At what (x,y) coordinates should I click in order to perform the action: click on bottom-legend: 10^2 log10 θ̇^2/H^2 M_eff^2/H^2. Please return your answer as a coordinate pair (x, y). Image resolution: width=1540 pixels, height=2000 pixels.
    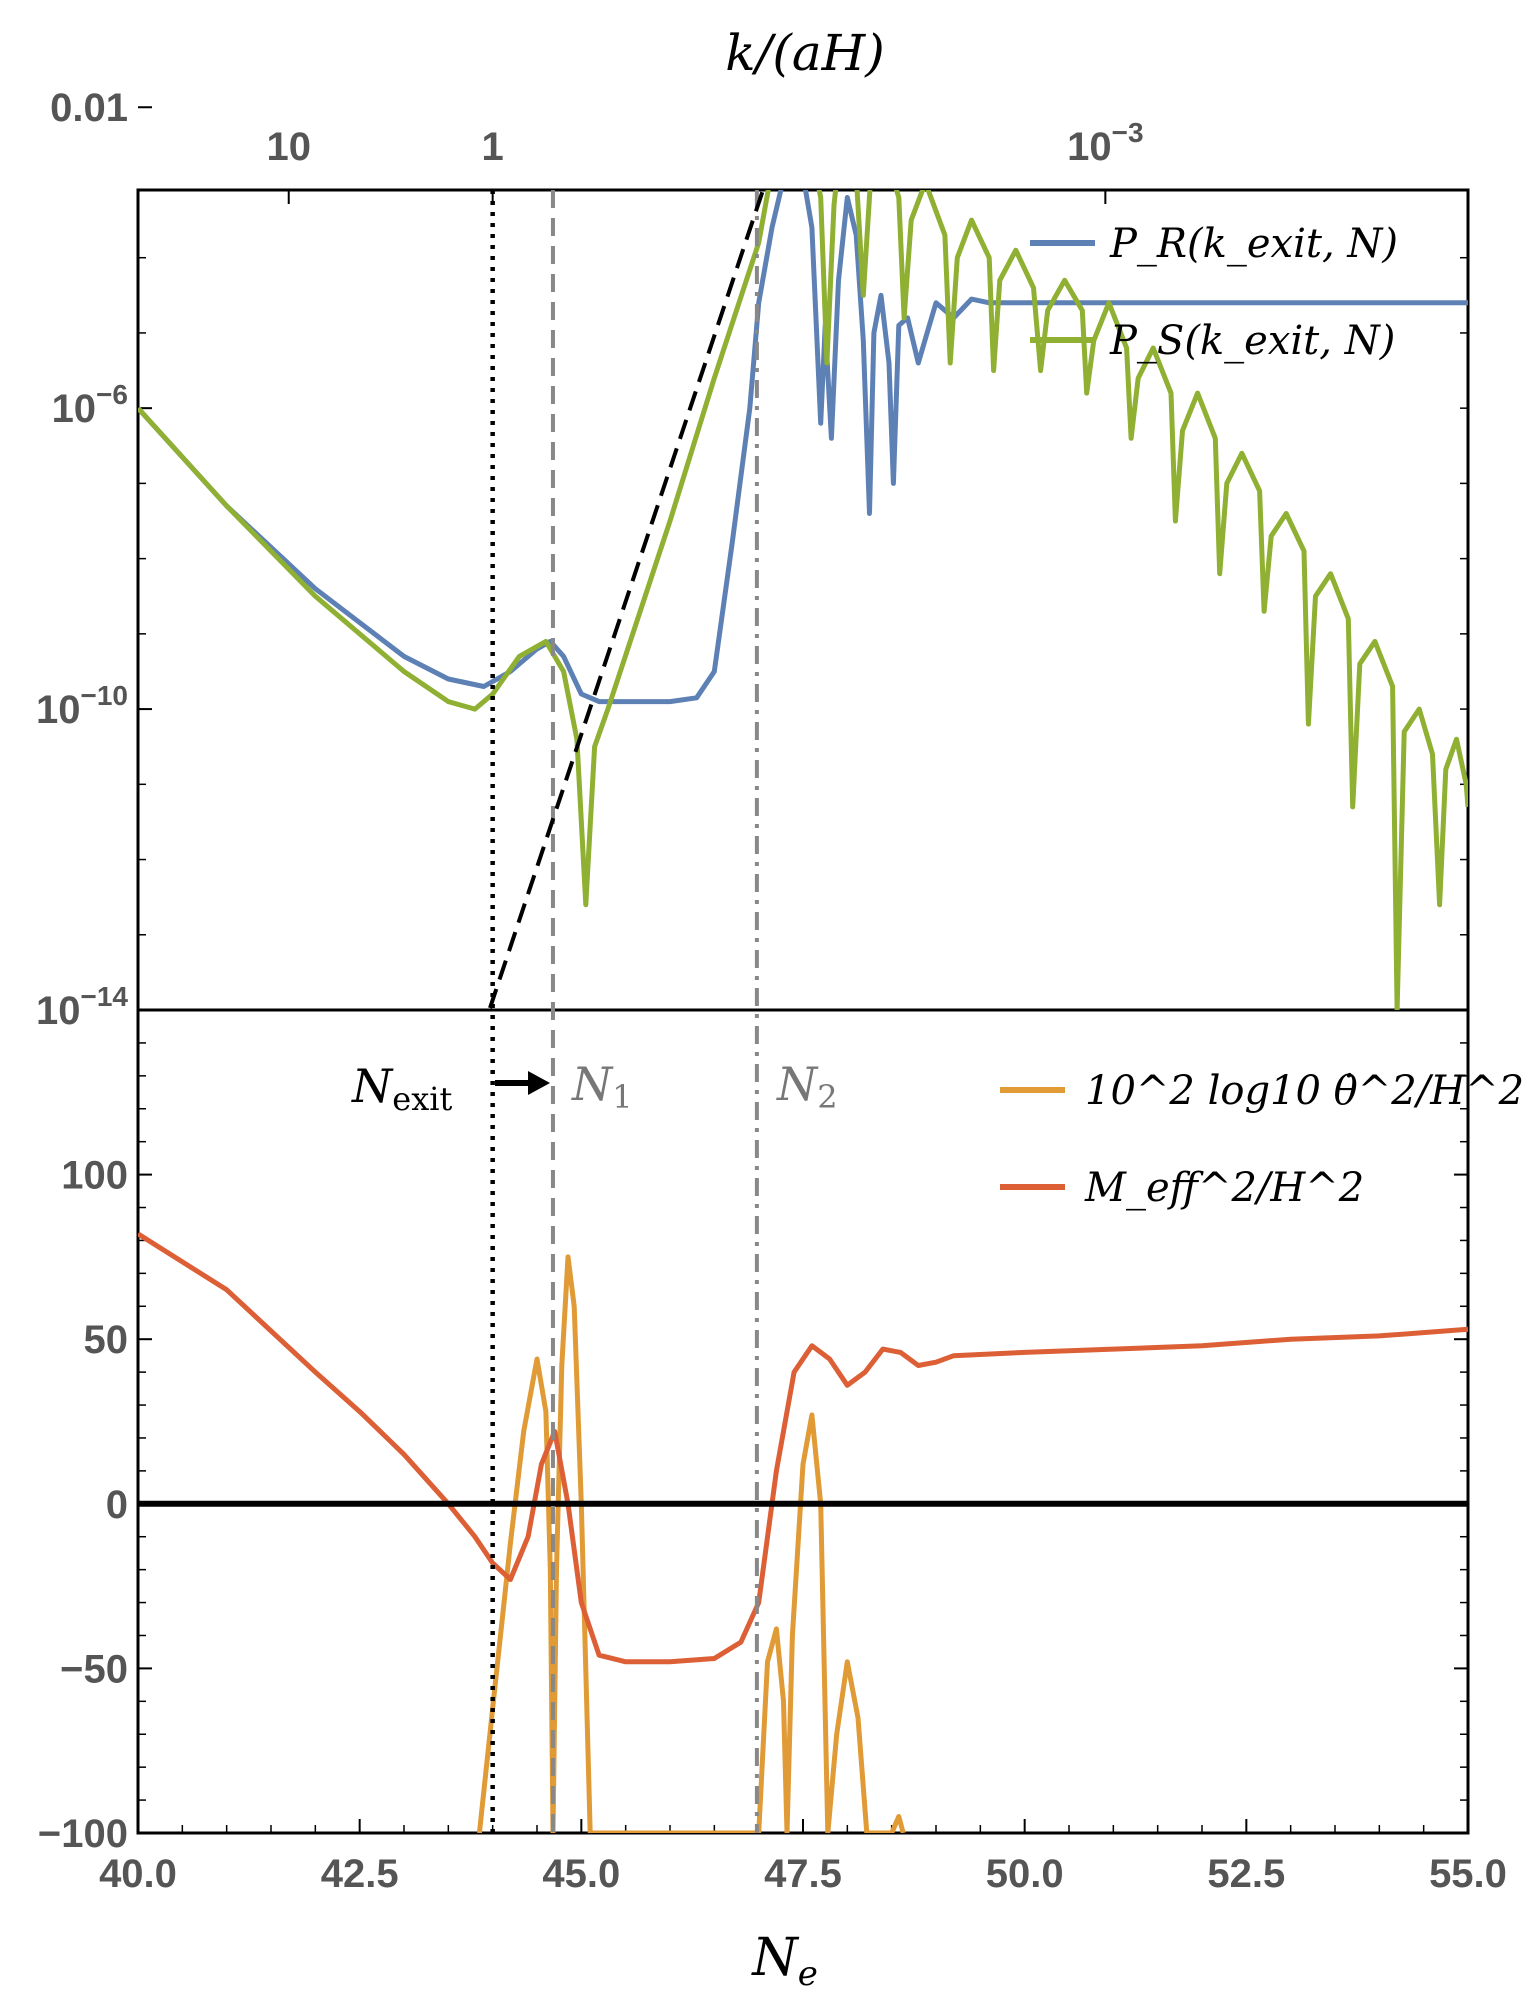
    Looking at the image, I should click on (1262, 1139).